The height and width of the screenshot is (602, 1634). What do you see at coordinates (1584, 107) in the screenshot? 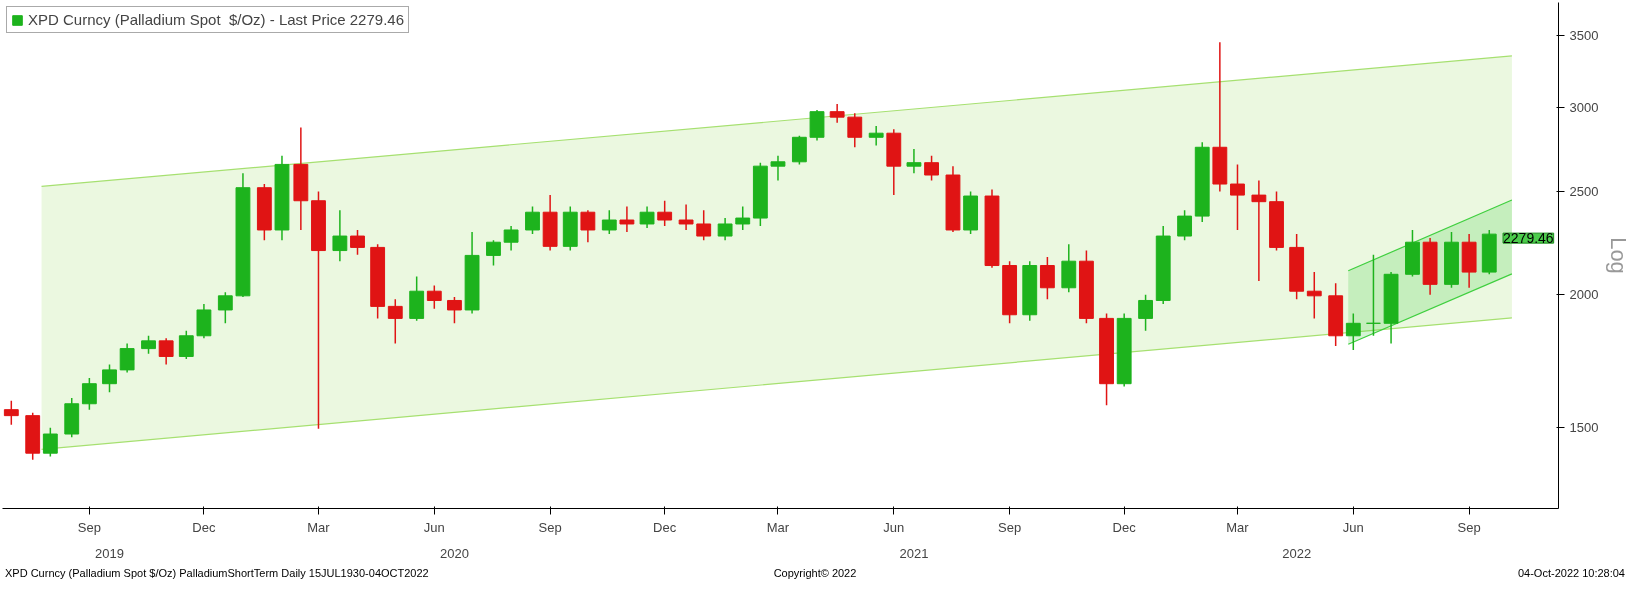
I see `y-tick-label: 3000` at bounding box center [1584, 107].